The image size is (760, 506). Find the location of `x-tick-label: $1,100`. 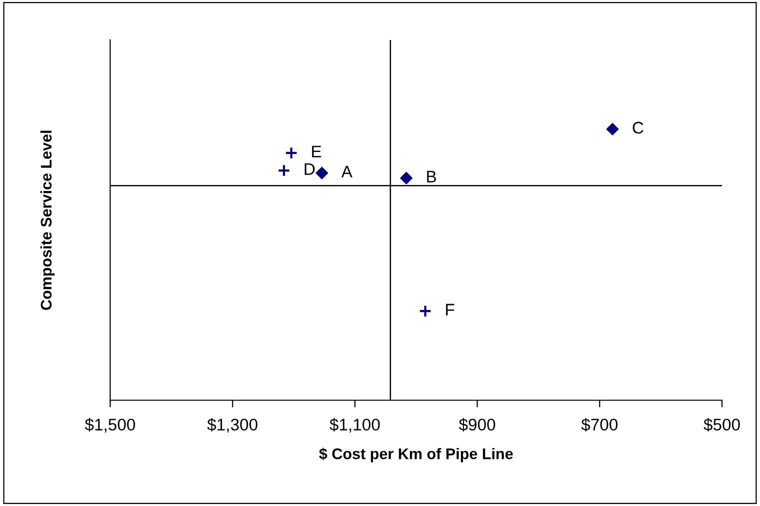

x-tick-label: $1,100 is located at coordinates (355, 425).